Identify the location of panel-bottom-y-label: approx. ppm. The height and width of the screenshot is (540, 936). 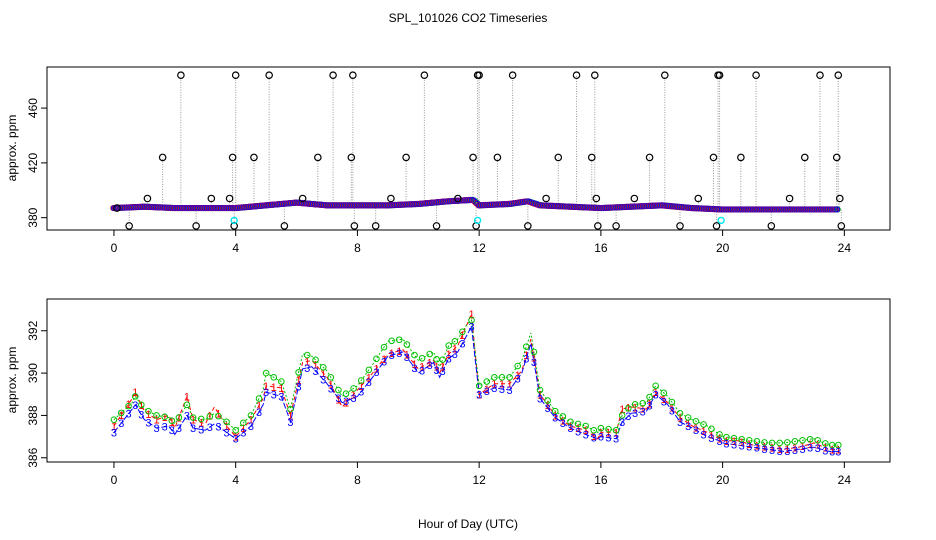
(12, 380).